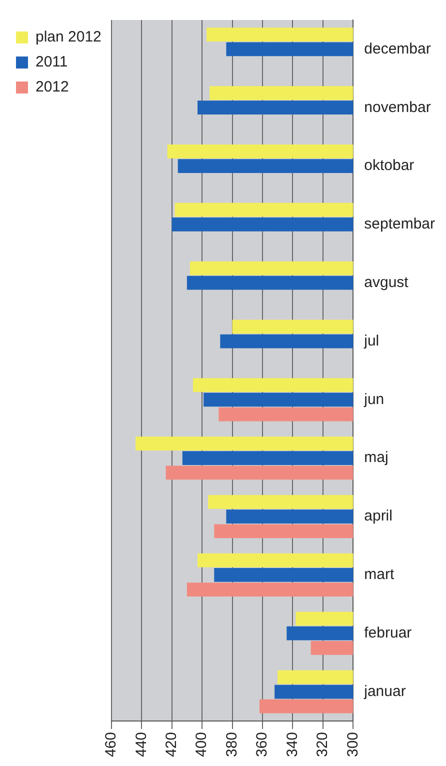  I want to click on y-tick-label: decembar, so click(397, 49).